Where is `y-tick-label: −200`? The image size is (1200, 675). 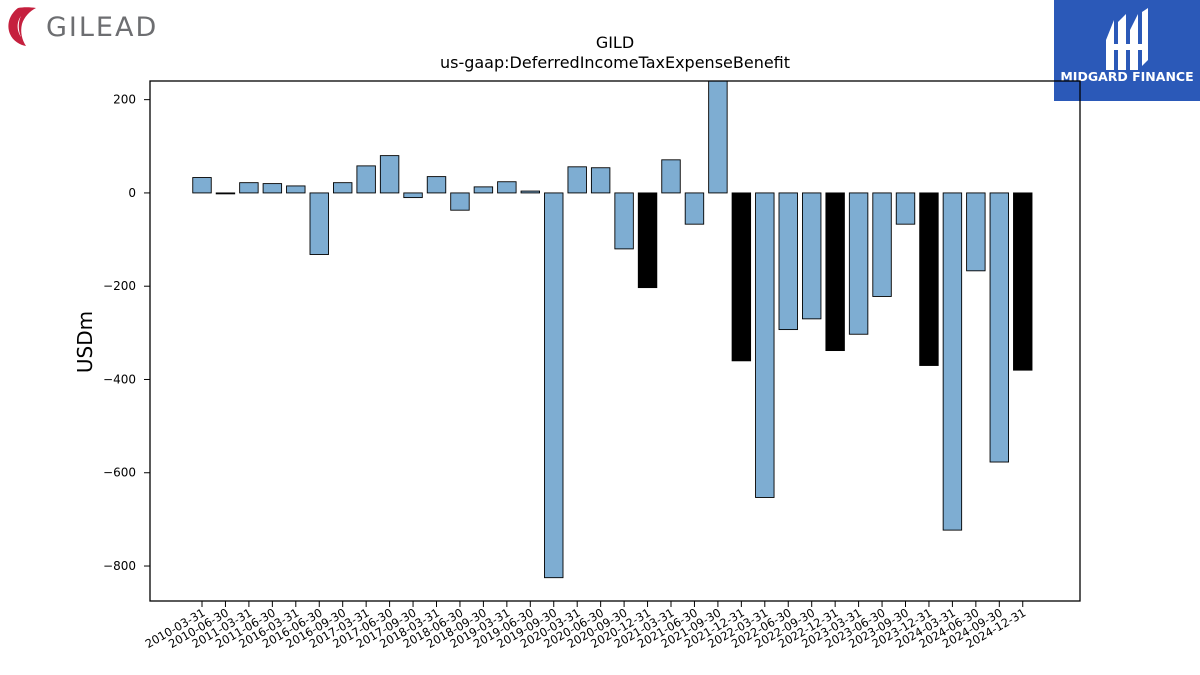 y-tick-label: −200 is located at coordinates (119, 286).